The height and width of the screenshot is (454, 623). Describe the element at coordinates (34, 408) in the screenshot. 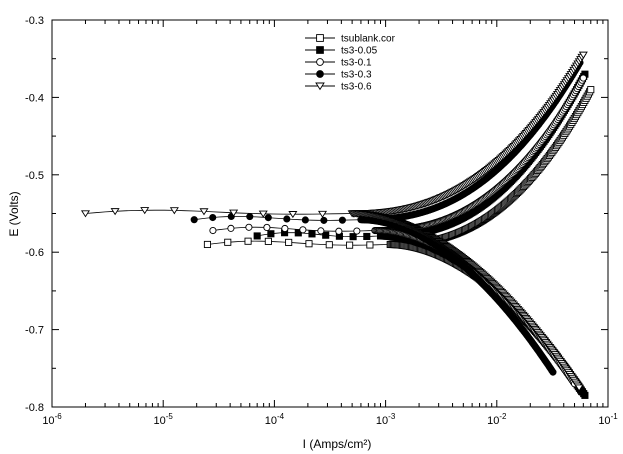

I see `y-tick-label: -0.8` at that location.